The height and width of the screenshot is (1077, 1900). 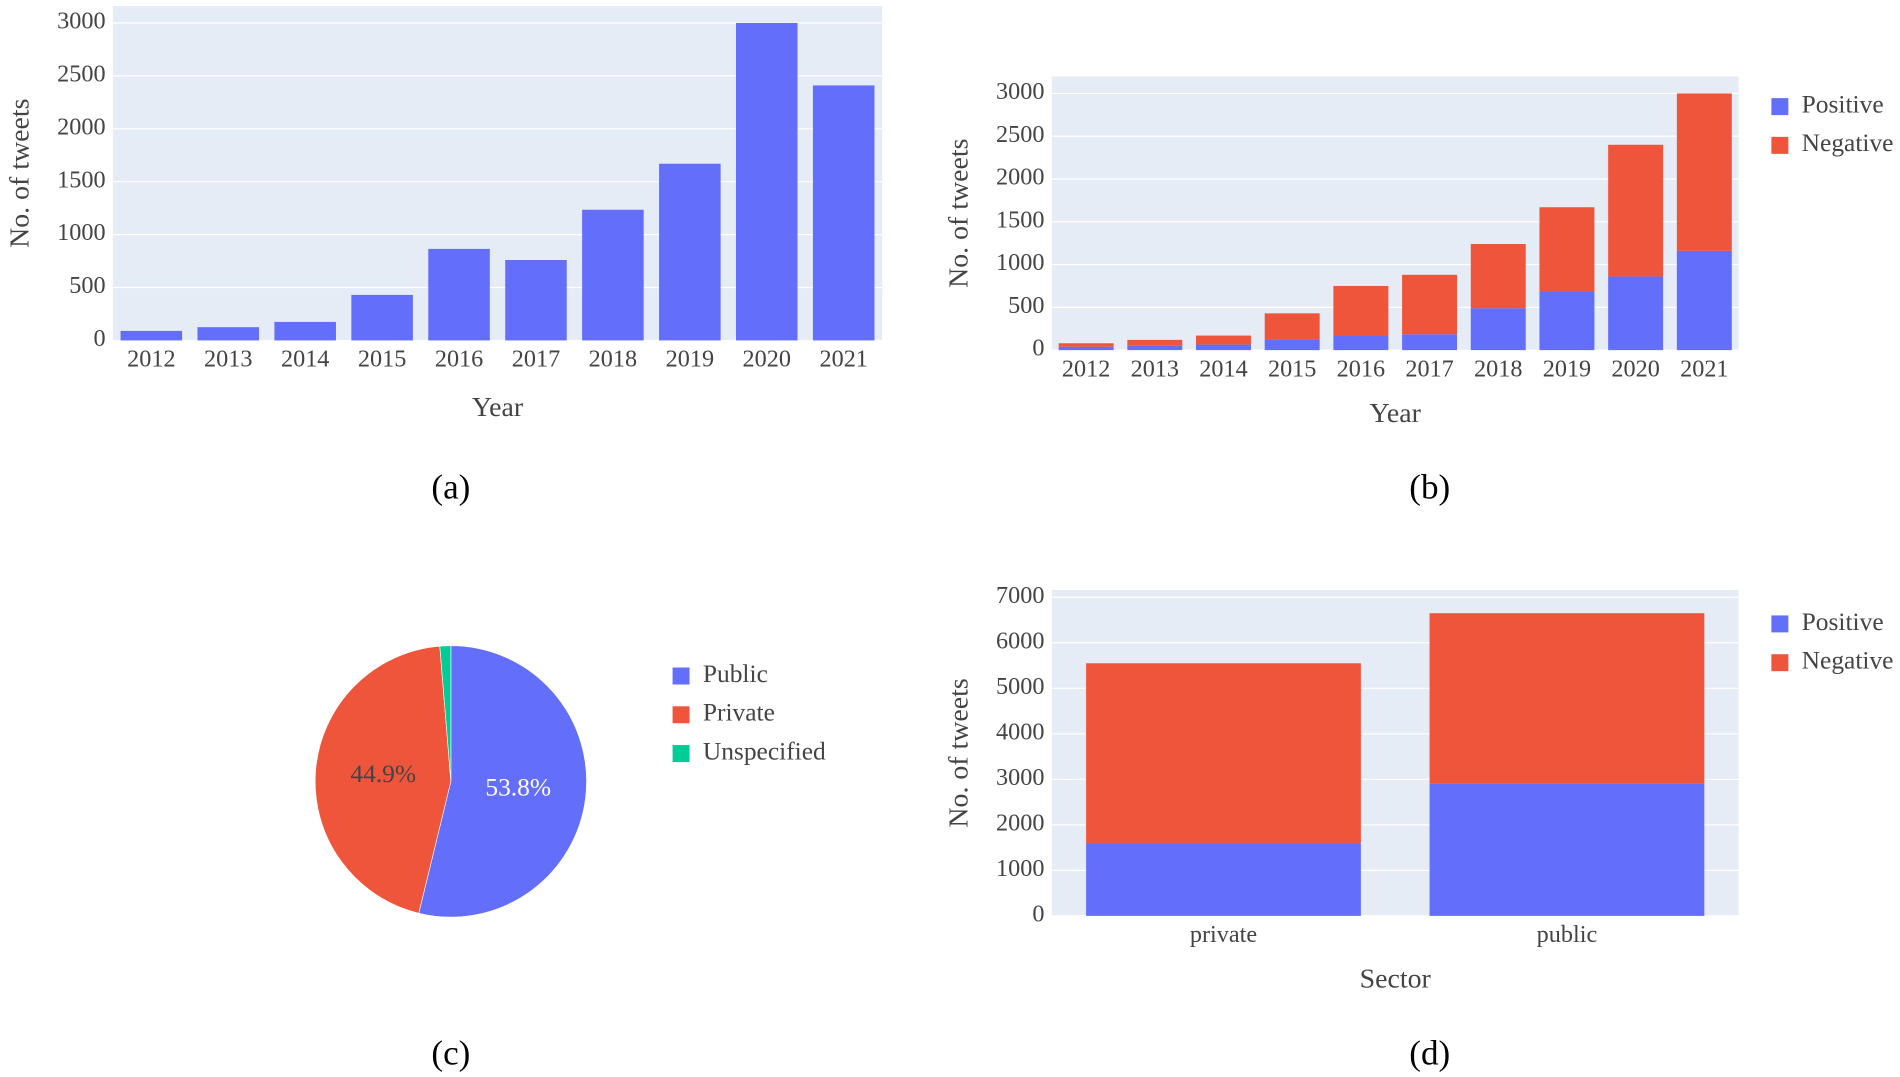 I want to click on caption: (d), so click(x=1429, y=1052).